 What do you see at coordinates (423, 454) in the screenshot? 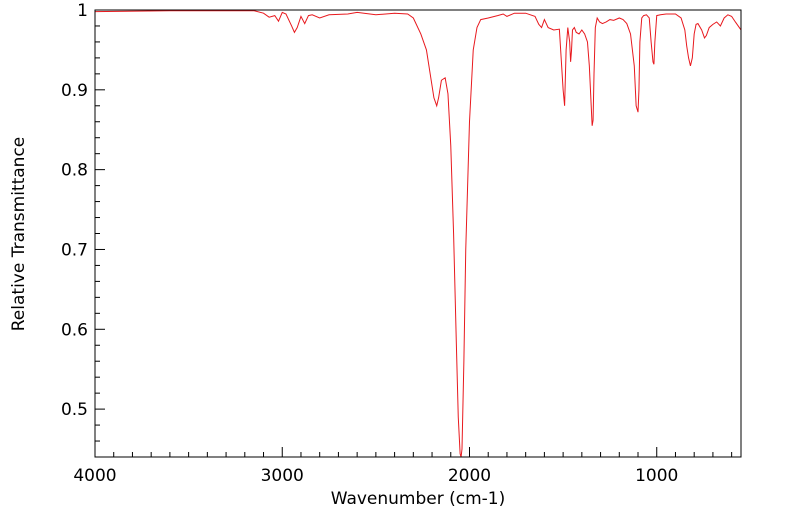
I see `x-minor-ticks` at bounding box center [423, 454].